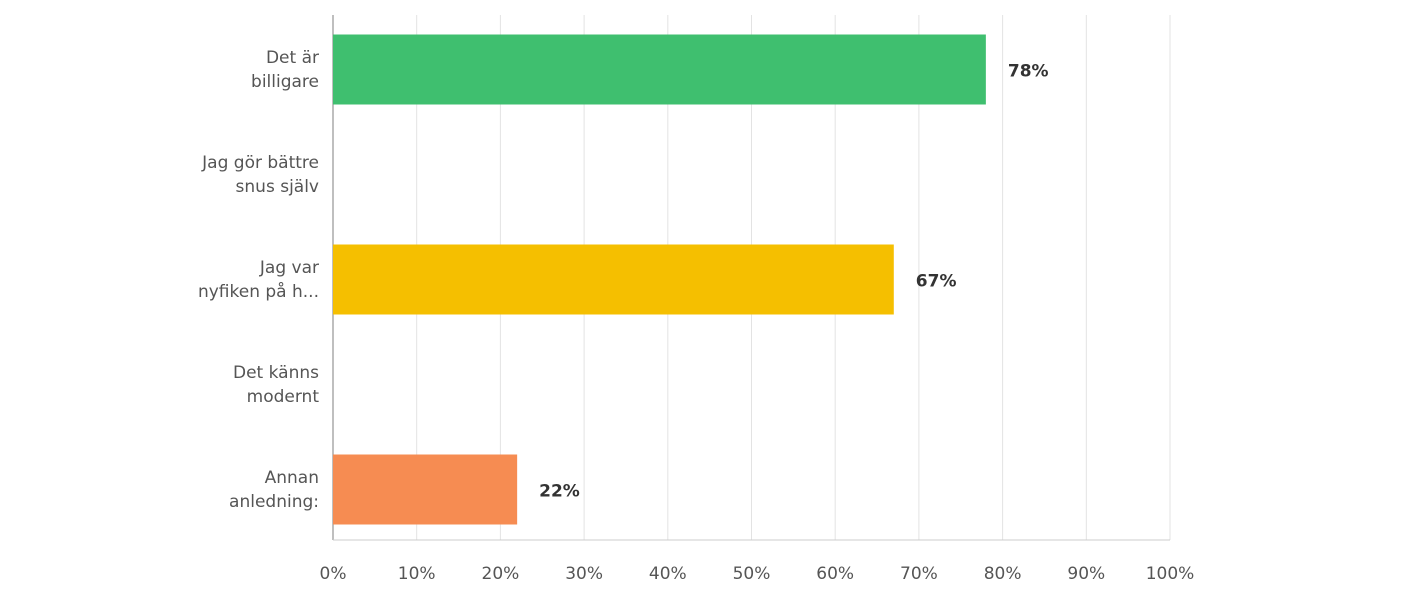  Describe the element at coordinates (417, 574) in the screenshot. I see `x-tick-label: 10%` at that location.